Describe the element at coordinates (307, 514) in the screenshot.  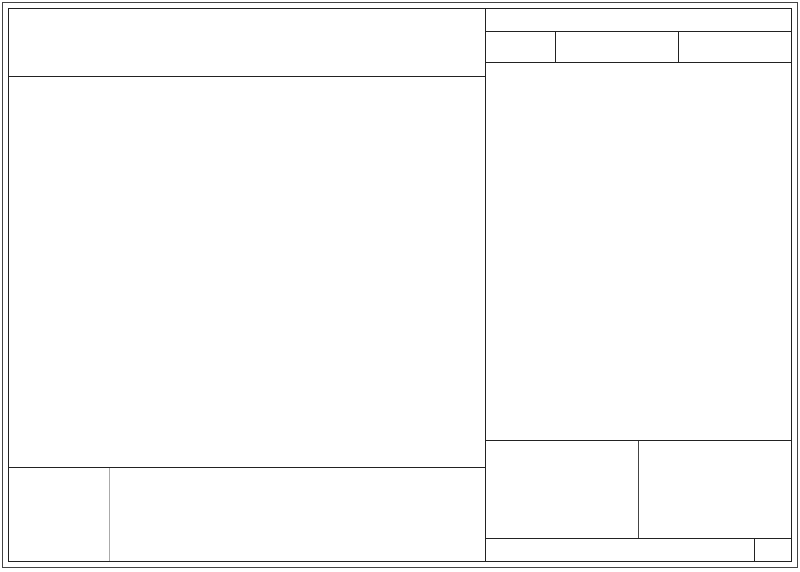
I see `legend` at that location.